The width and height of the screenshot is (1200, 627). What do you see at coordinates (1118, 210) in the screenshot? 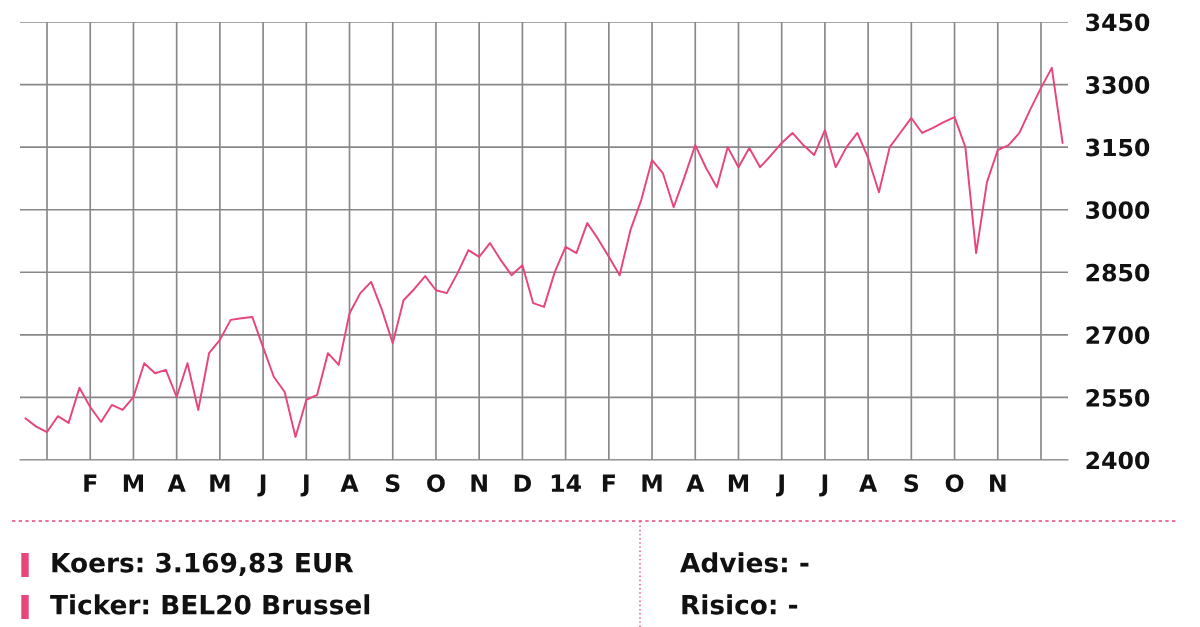
I see `y-tick-label: 3000` at bounding box center [1118, 210].